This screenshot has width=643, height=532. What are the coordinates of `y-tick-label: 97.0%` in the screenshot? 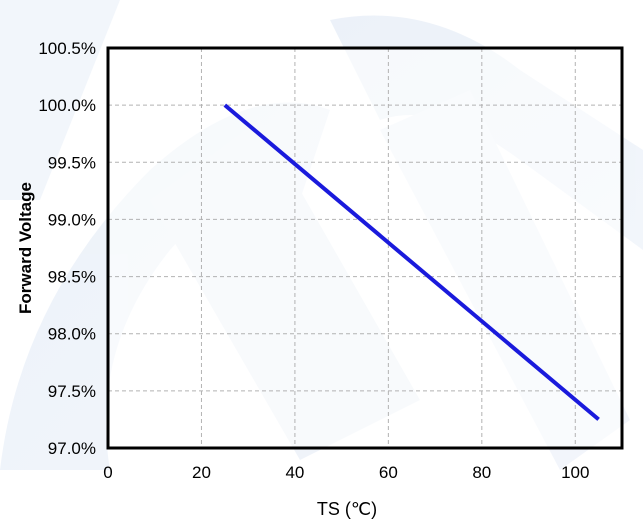 It's located at (72, 448).